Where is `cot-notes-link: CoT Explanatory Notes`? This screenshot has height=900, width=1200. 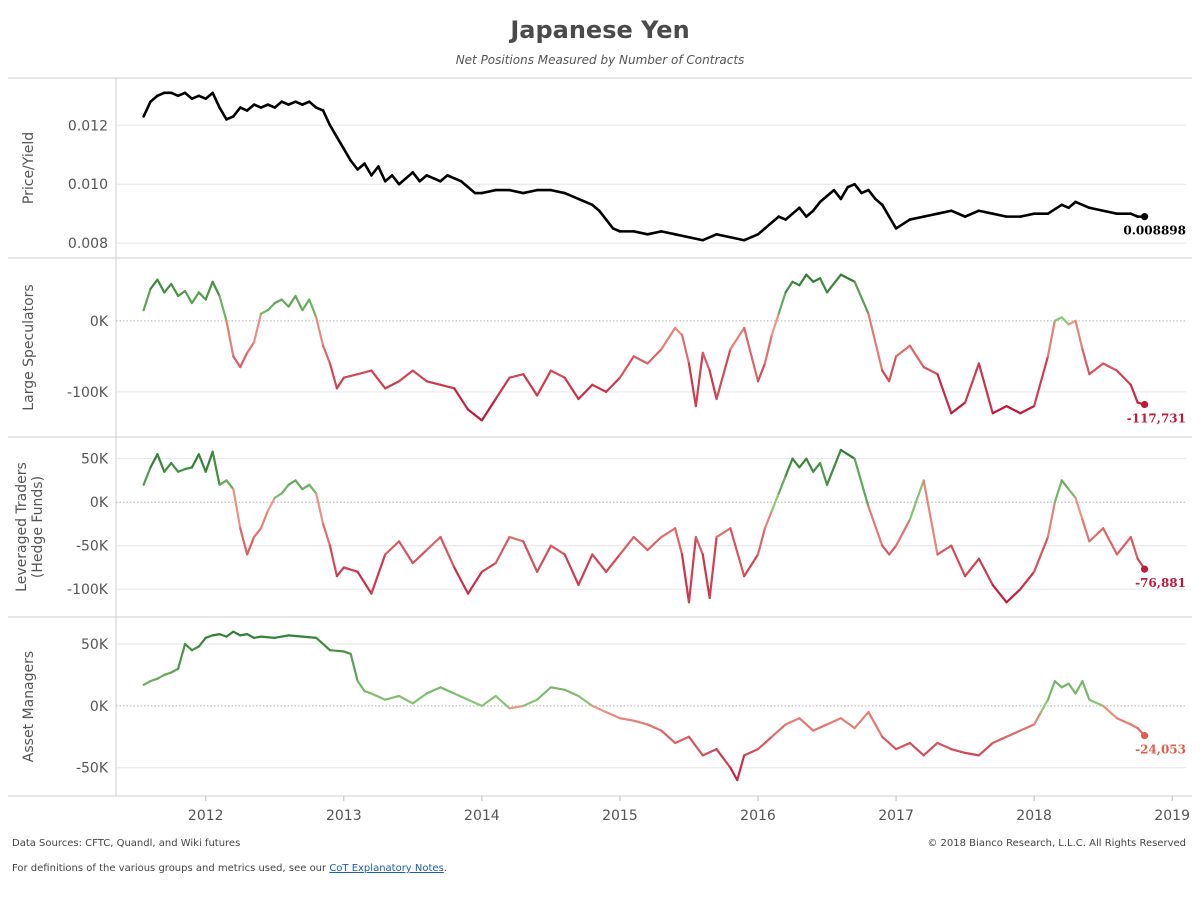
cot-notes-link: CoT Explanatory Notes is located at coordinates (386, 868).